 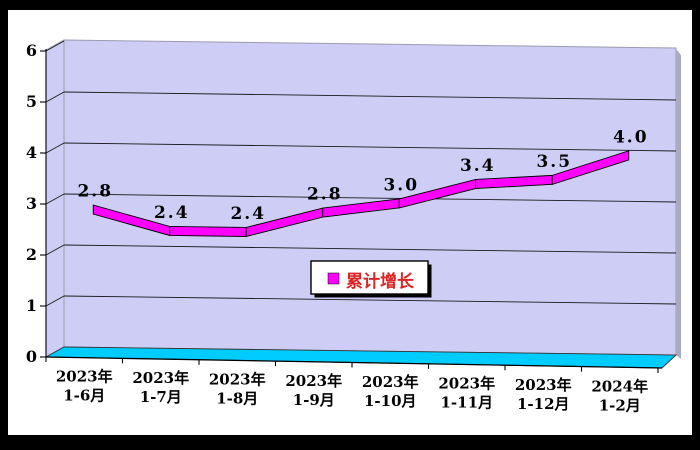 I want to click on x-axis-label: 1-2月, so click(x=620, y=405).